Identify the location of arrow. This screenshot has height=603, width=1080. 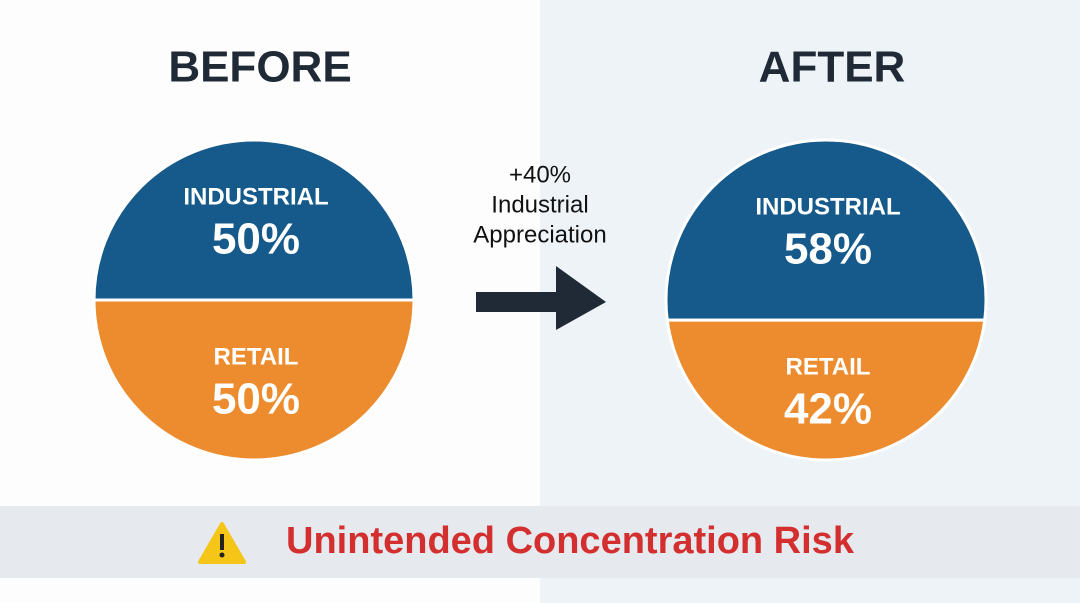
(541, 298).